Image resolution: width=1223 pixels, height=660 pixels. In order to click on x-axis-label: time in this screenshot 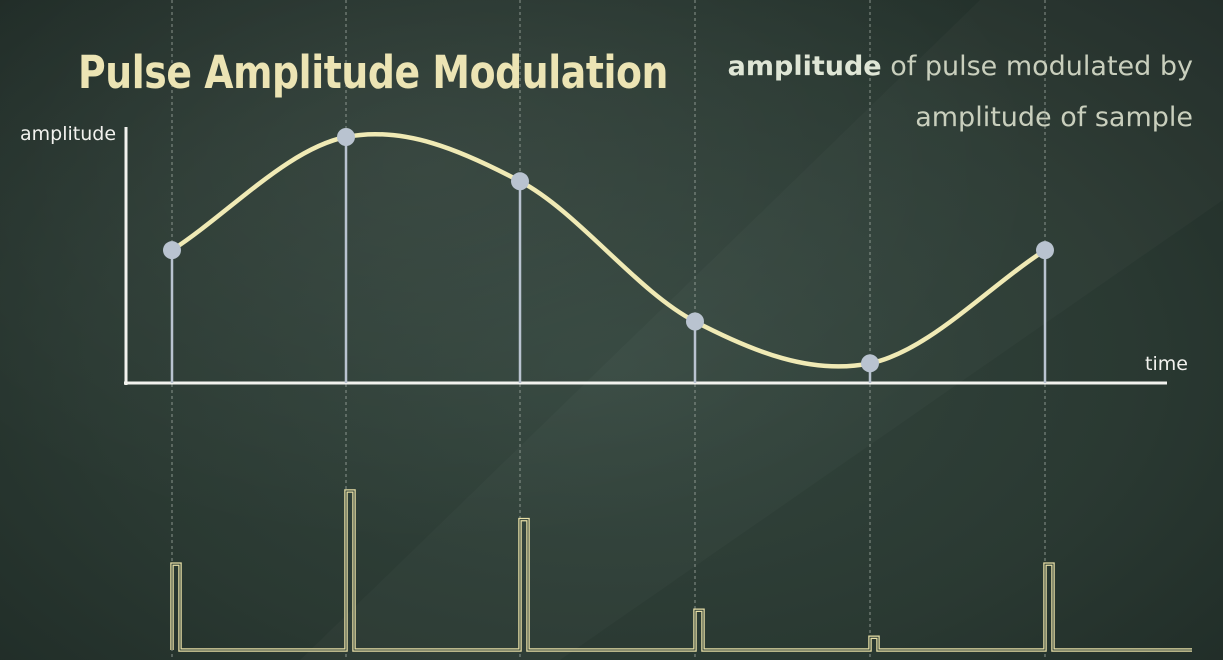, I will do `click(1166, 364)`.